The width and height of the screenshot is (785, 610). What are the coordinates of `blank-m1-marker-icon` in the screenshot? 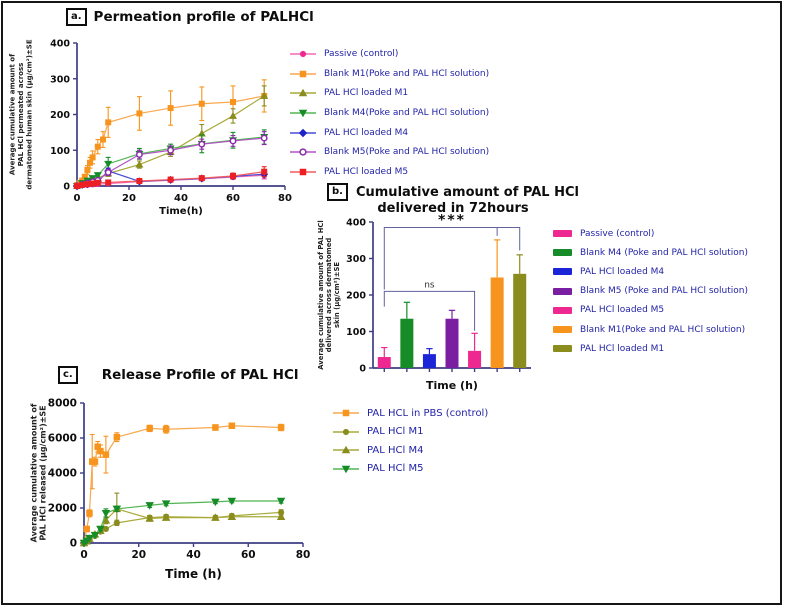 It's located at (303, 74).